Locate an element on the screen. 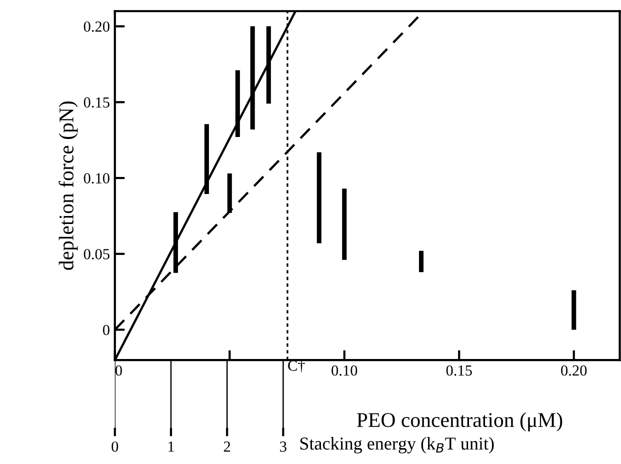 This screenshot has height=464, width=621. x2-axis-title: Stacking energy (k$_{B}$T unit) is located at coordinates (397, 445).